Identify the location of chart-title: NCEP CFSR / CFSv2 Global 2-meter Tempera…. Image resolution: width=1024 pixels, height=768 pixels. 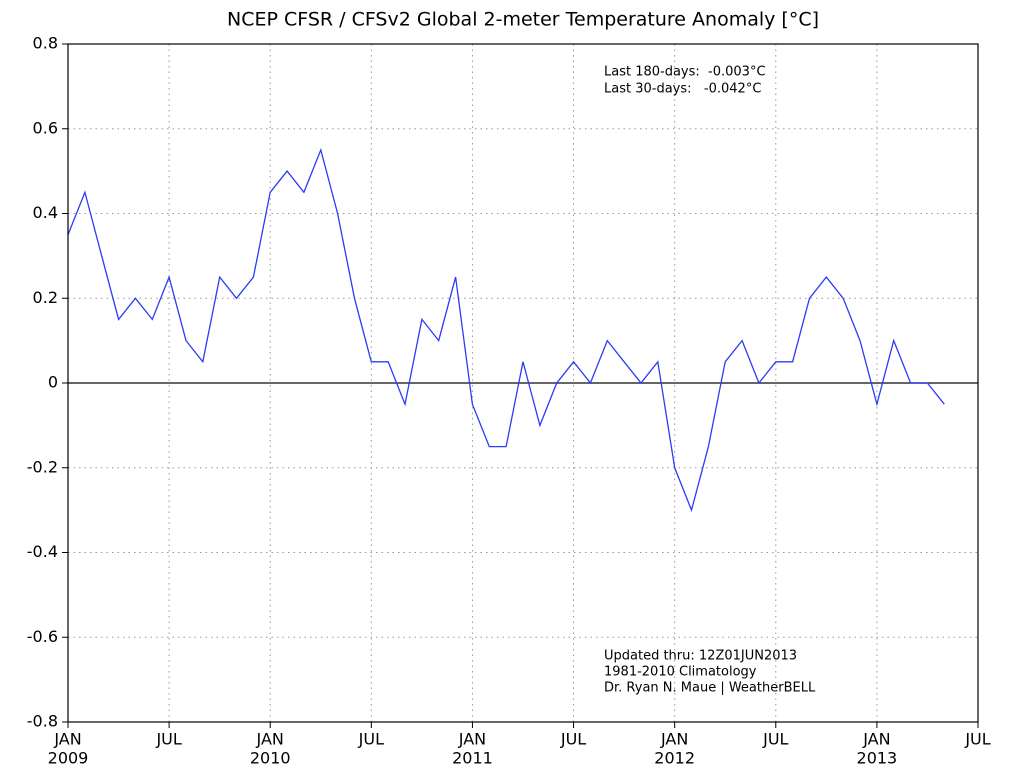
(523, 20).